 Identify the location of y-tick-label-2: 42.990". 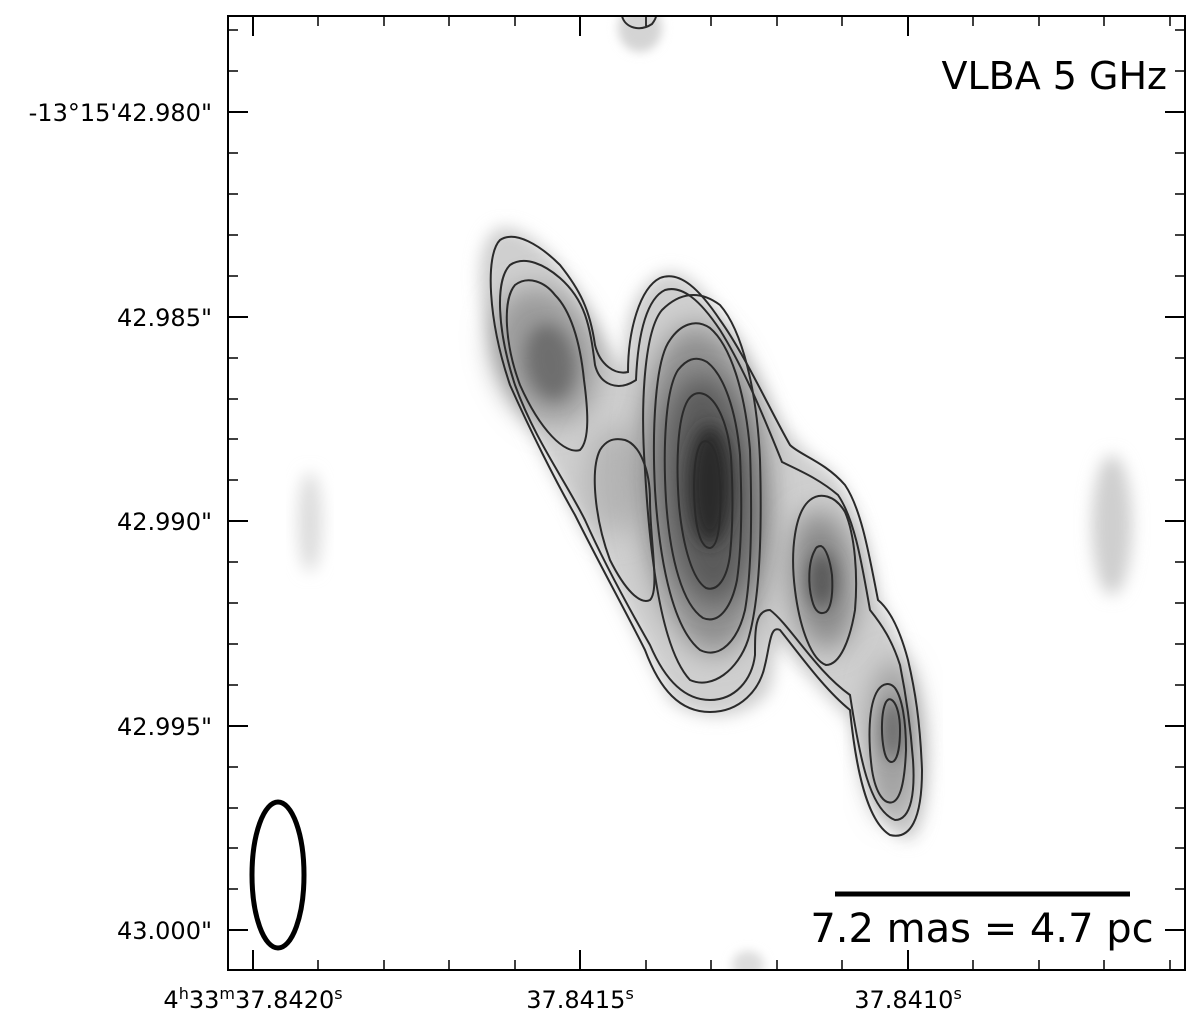
(164, 522).